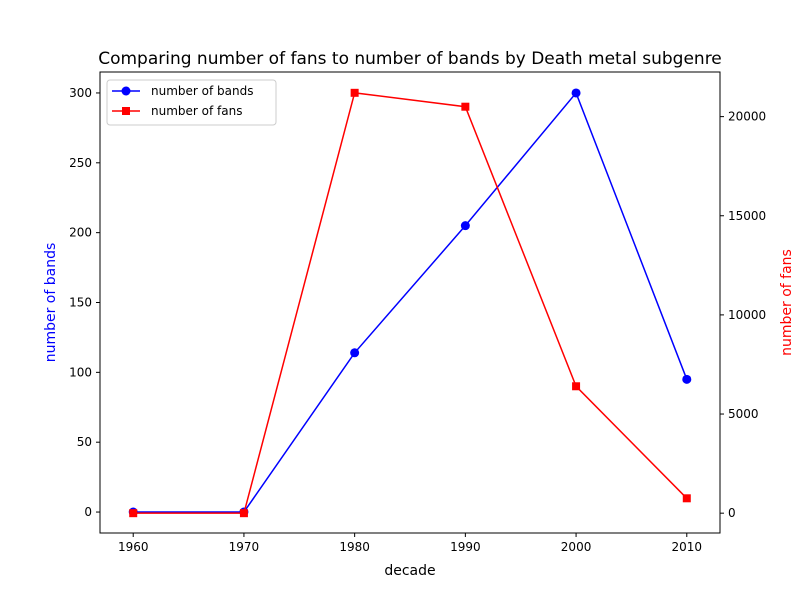 The image size is (800, 604). What do you see at coordinates (747, 117) in the screenshot?
I see `right-y-tick-label: 20000` at bounding box center [747, 117].